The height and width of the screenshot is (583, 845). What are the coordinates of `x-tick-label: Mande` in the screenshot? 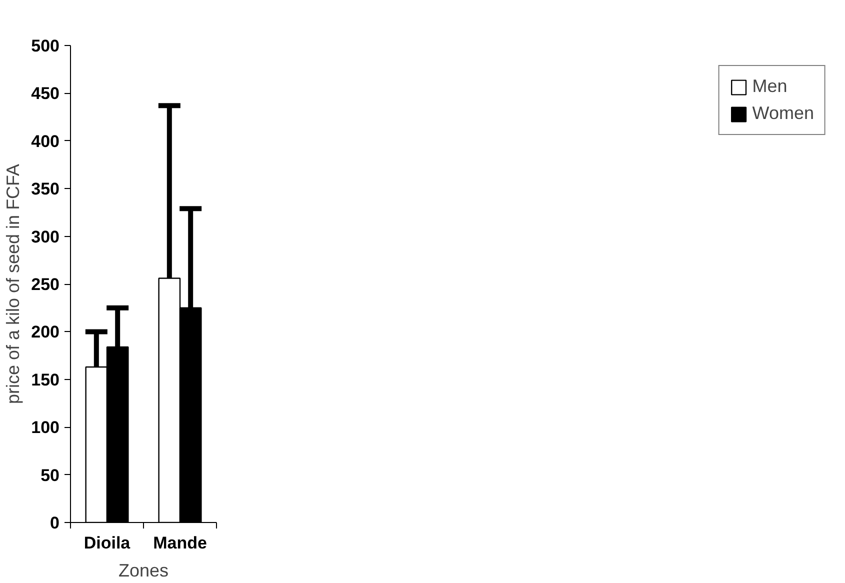 It's located at (180, 543).